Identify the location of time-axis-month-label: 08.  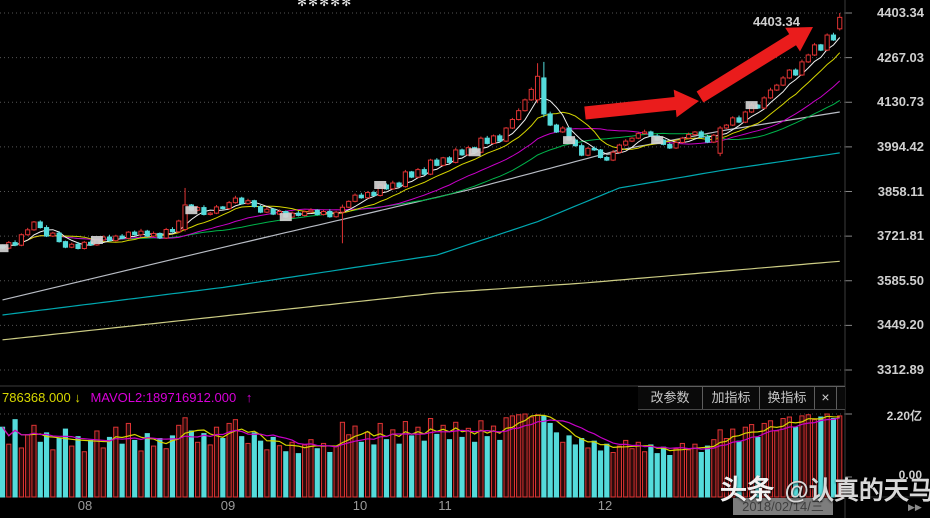
(85, 505).